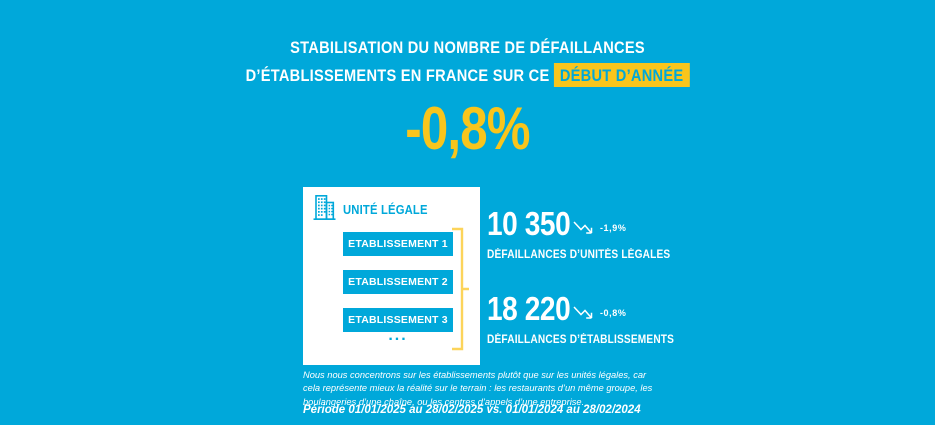 Image resolution: width=935 pixels, height=425 pixels. What do you see at coordinates (398, 320) in the screenshot?
I see `establishment-box-3: ETABLISSEMENT 3` at bounding box center [398, 320].